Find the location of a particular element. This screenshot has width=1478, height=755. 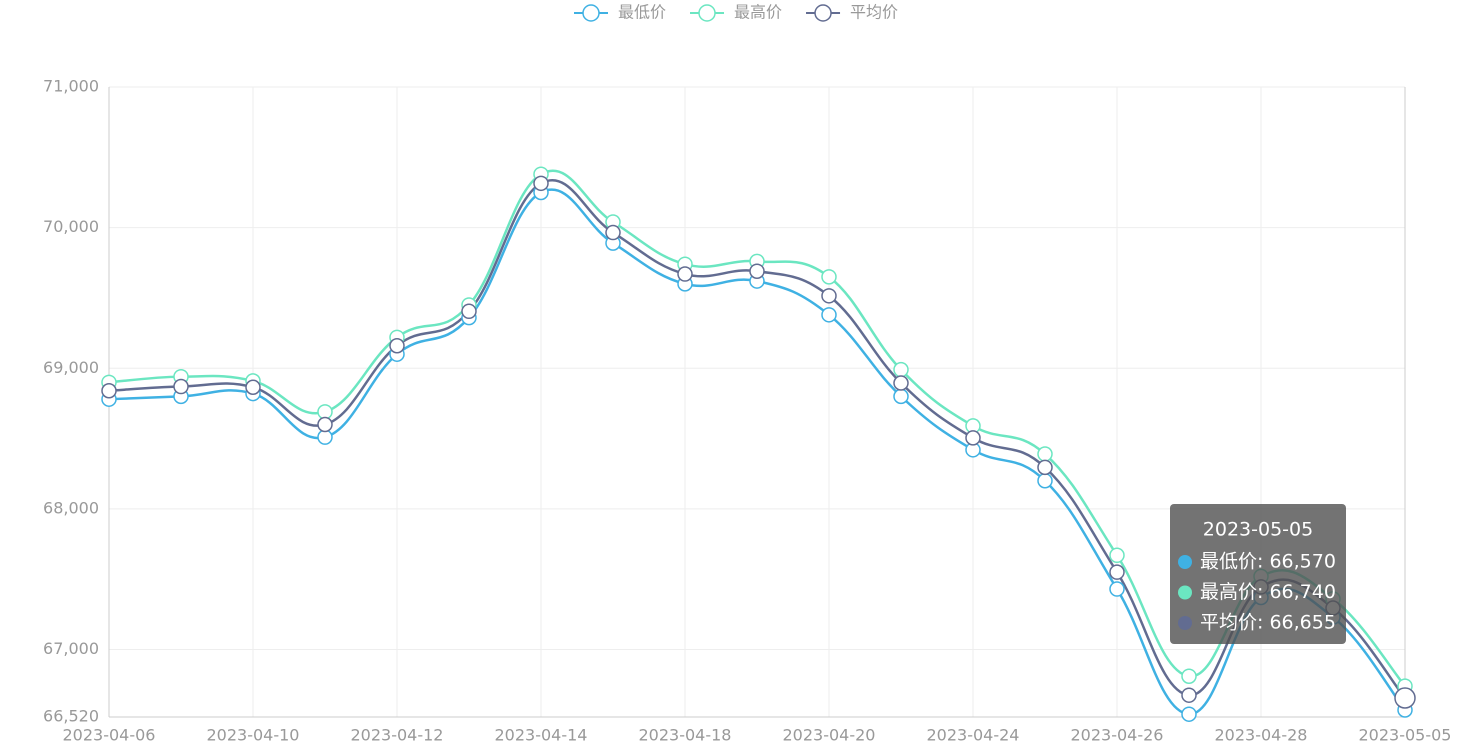

legend-label: 最低价 is located at coordinates (642, 12).